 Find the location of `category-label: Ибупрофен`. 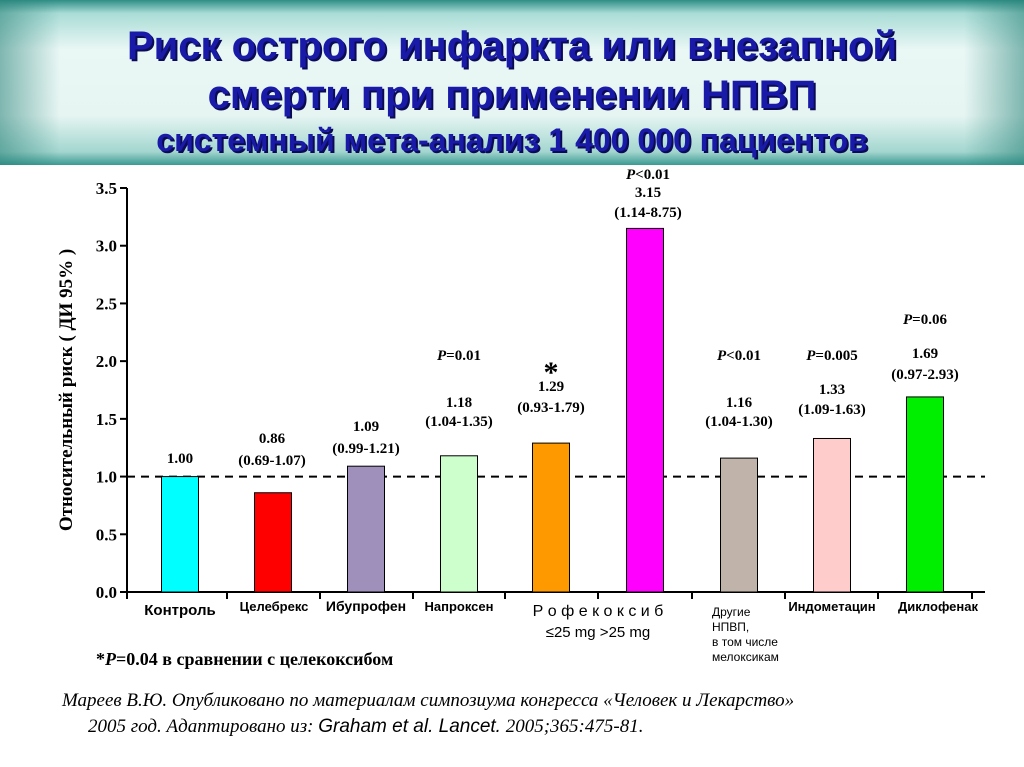

category-label: Ибупрофен is located at coordinates (366, 606).